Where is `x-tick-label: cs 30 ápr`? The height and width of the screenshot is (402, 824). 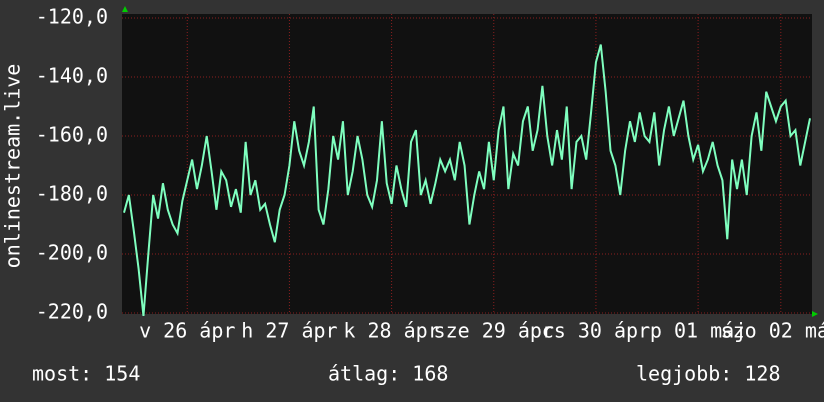
x-tick-label: cs 30 ápr is located at coordinates (596, 331).